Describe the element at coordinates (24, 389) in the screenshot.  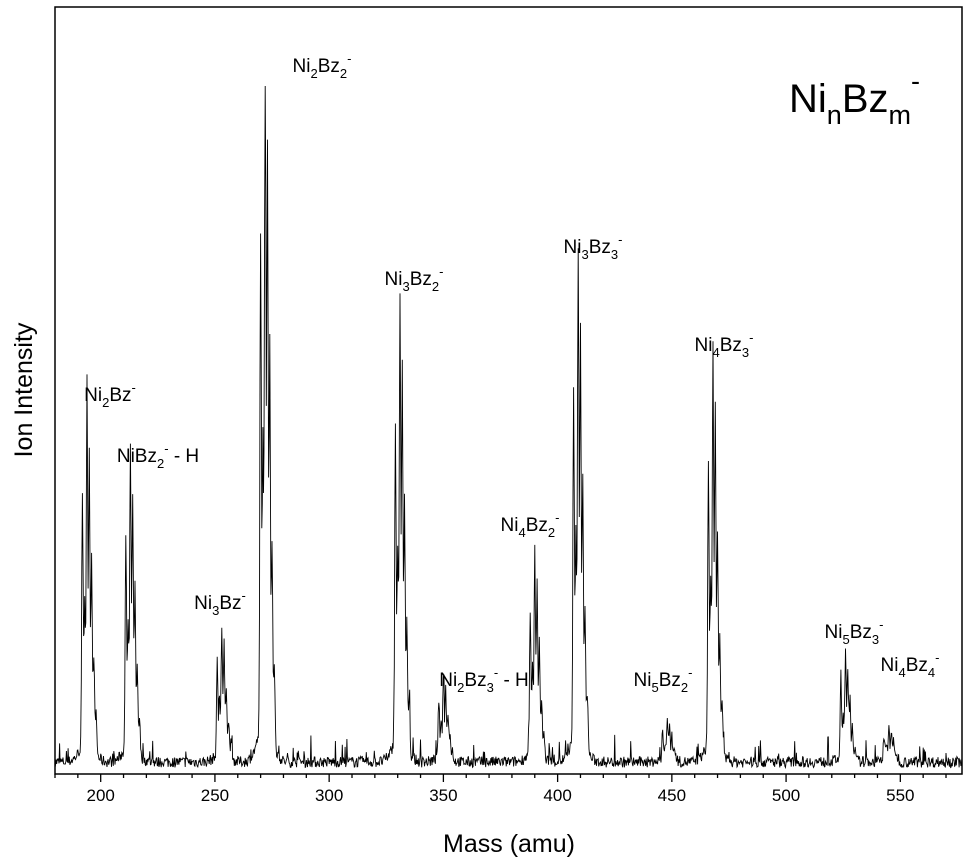
I see `y-axis-title: Ion Intensity` at that location.